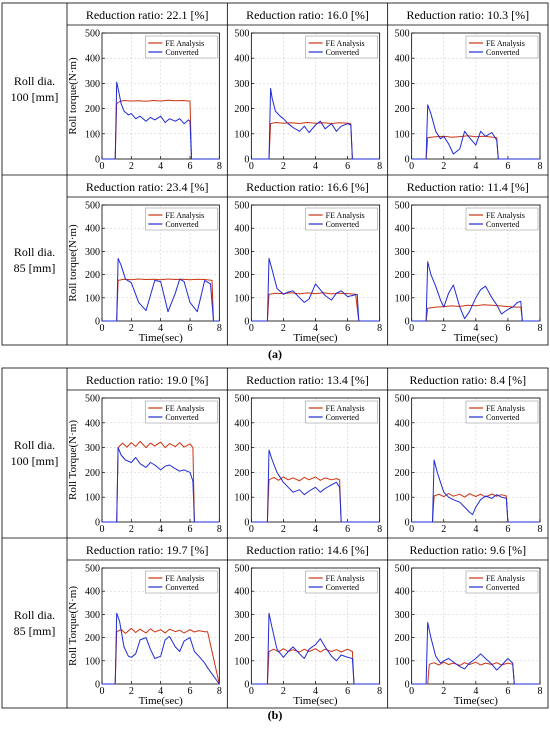 Image resolution: width=550 pixels, height=731 pixels. What do you see at coordinates (307, 550) in the screenshot?
I see `chart-title: Reduction ratio: 14.6 [%]` at bounding box center [307, 550].